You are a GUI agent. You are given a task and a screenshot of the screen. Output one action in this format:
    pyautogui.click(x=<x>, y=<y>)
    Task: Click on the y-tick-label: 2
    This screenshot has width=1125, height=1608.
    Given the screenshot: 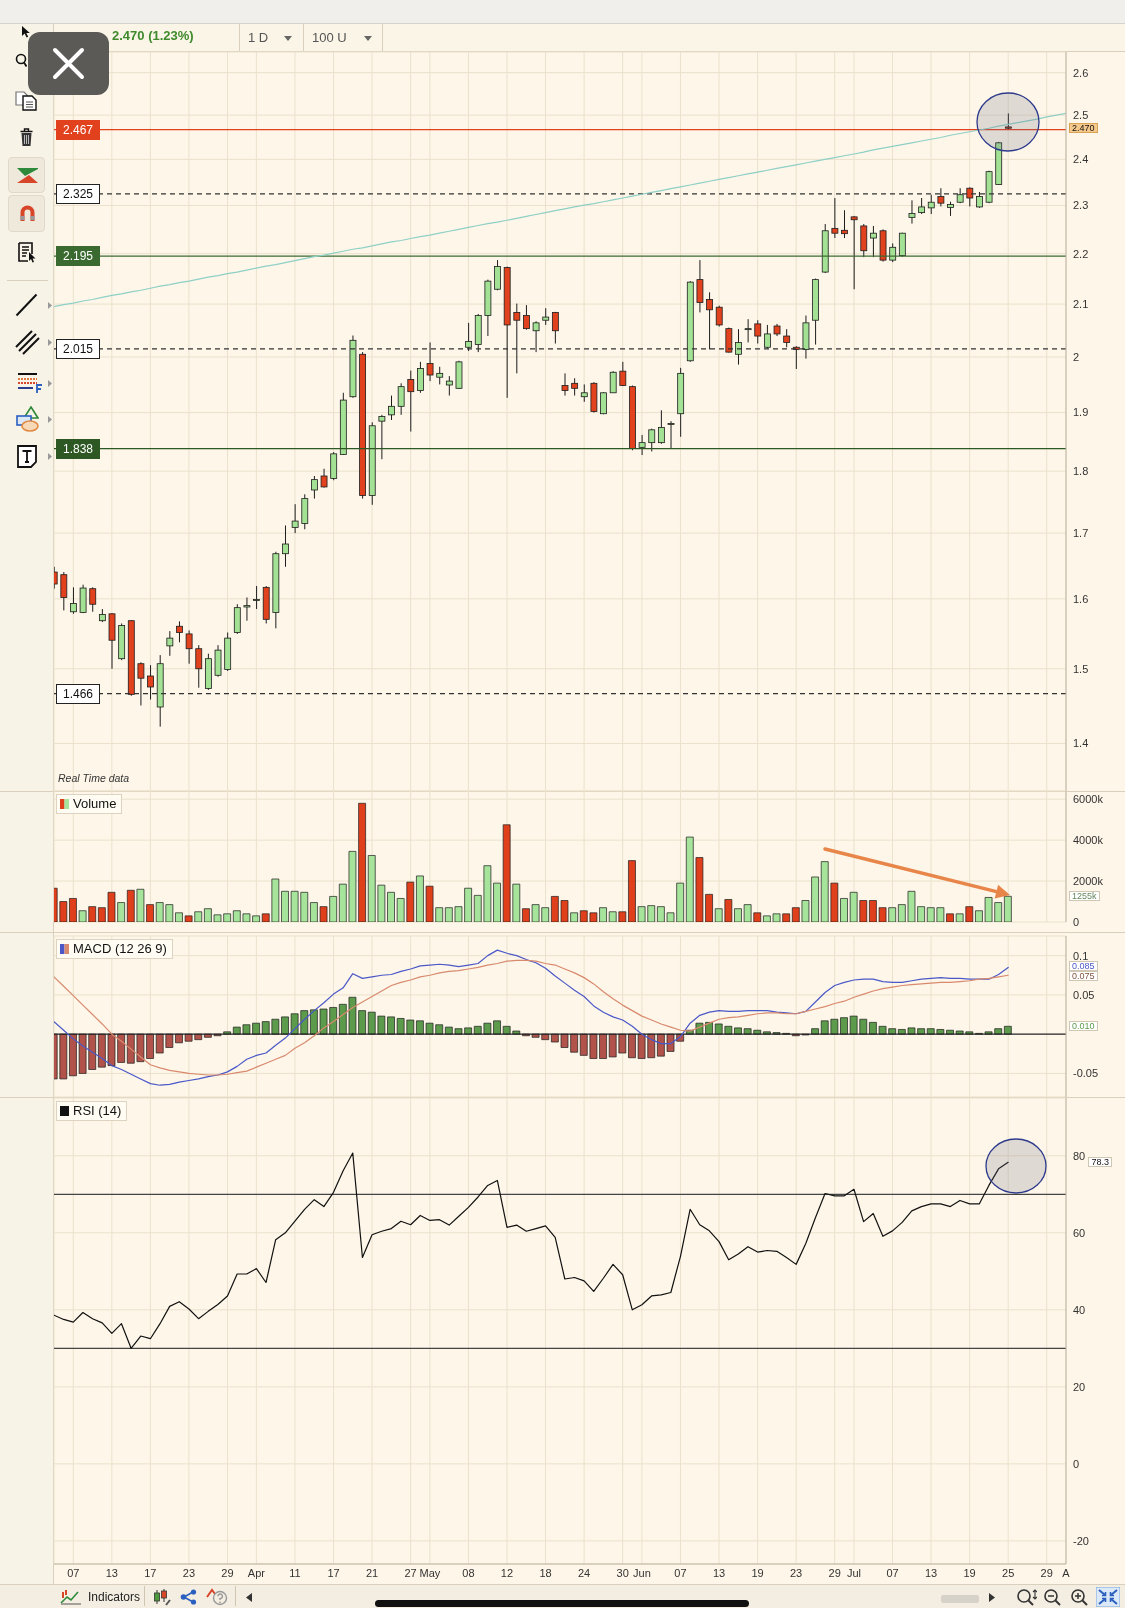 What is the action you would take?
    pyautogui.click(x=1076, y=356)
    